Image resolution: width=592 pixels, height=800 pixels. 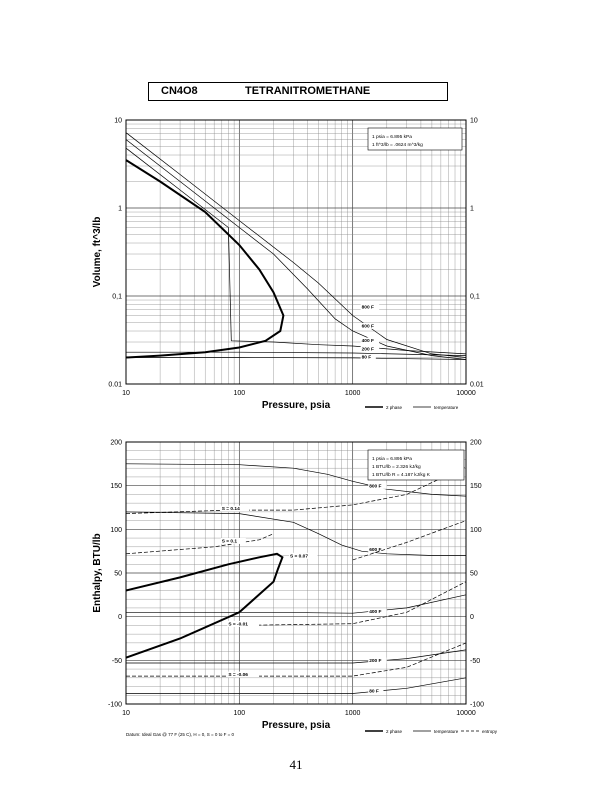 What do you see at coordinates (401, 475) in the screenshot?
I see `conversion-text: 1 BTU/lb R = 4.187 kJ/kg K` at bounding box center [401, 475].